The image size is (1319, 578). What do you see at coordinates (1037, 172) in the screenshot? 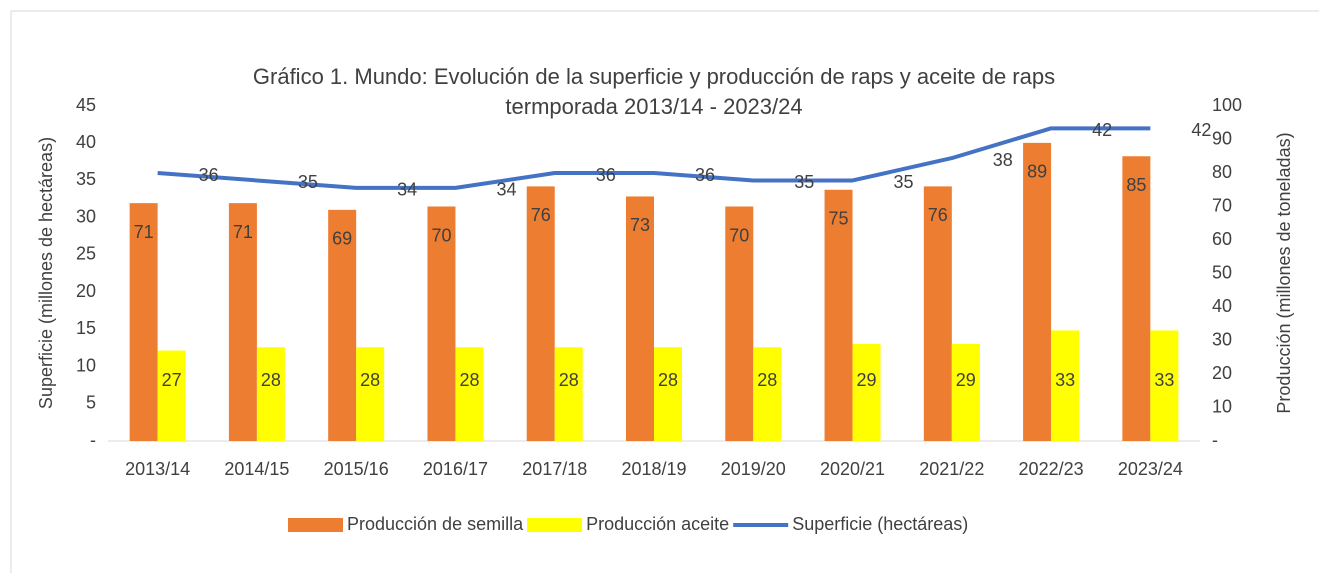
I see `data-label: 89` at bounding box center [1037, 172].